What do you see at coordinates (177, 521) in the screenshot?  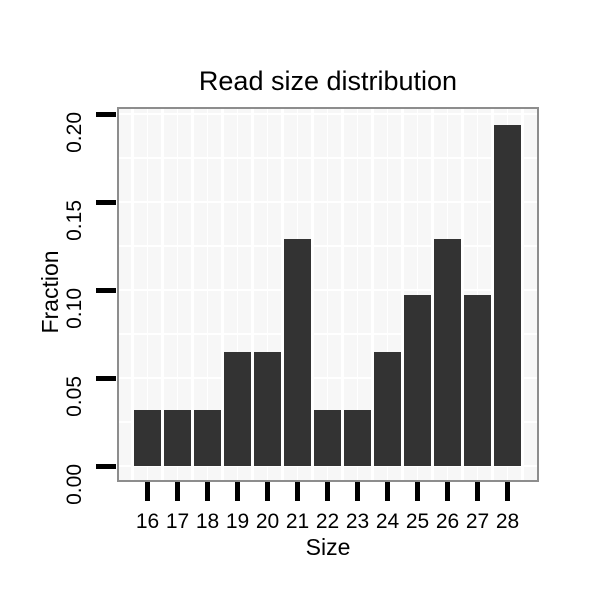 I see `x-tick-label: 17` at bounding box center [177, 521].